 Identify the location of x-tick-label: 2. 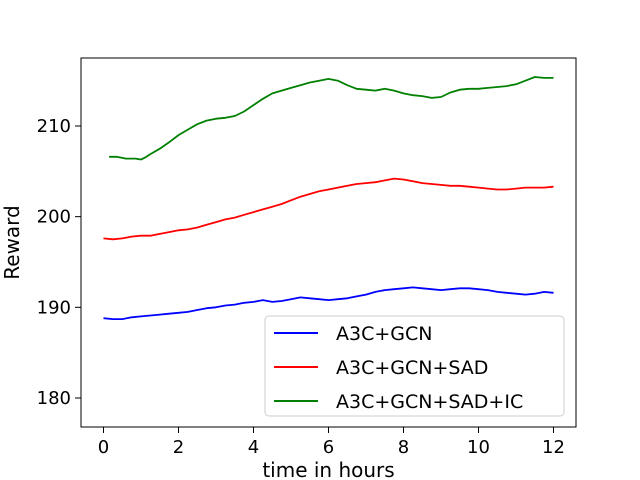
(178, 447).